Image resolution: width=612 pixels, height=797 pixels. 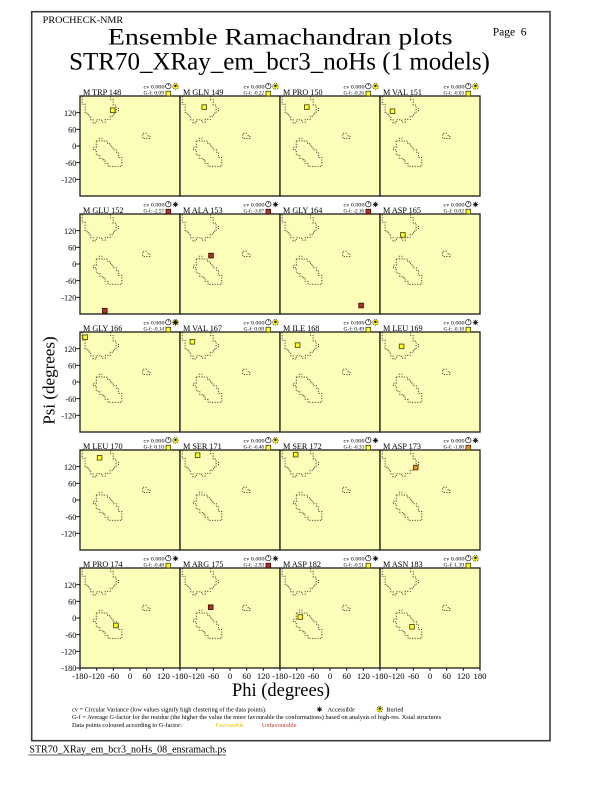 What do you see at coordinates (302, 564) in the screenshot?
I see `svg-text: M ASP 182` at bounding box center [302, 564].